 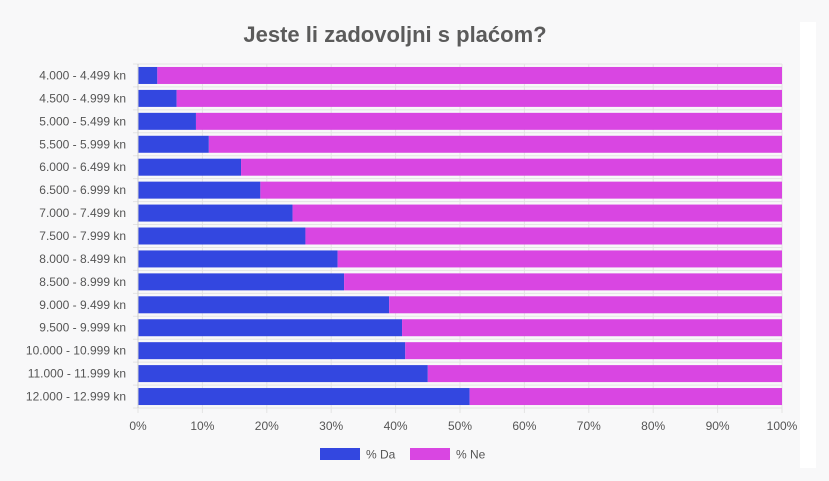 I want to click on y-tick-label: 4.500 - 4.999 kn, so click(x=82, y=98).